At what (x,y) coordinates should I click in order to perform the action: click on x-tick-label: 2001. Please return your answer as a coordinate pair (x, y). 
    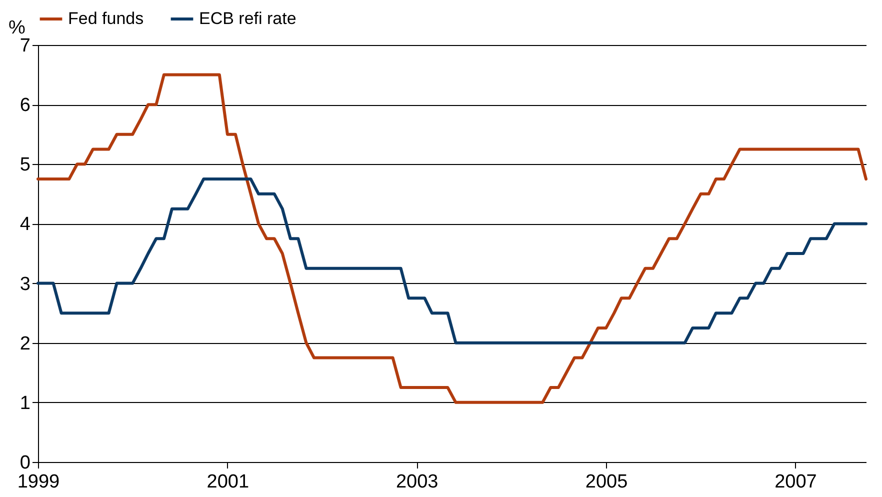
    Looking at the image, I should click on (228, 482).